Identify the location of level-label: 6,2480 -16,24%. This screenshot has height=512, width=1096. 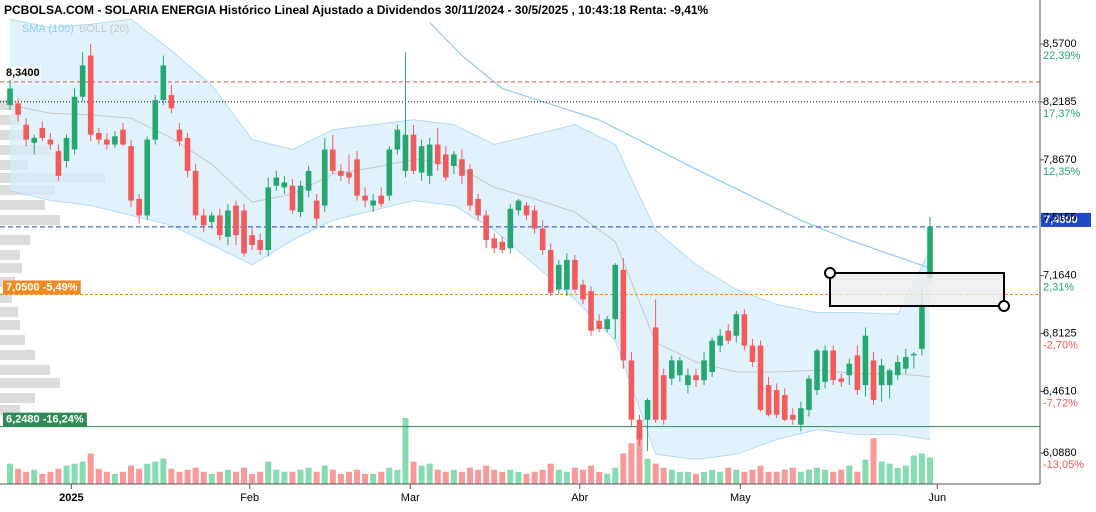
(45, 420).